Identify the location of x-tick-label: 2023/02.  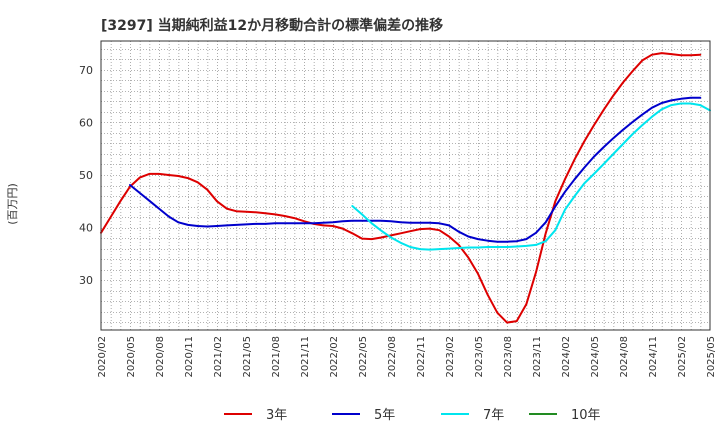
(450, 357).